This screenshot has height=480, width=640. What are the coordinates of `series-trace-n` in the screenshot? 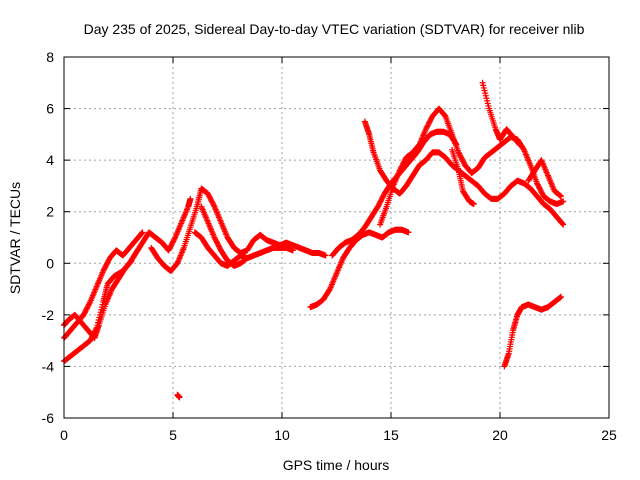 It's located at (533, 331).